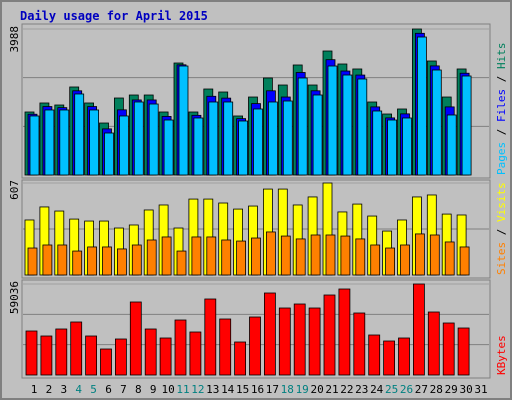 Image resolution: width=512 pixels, height=400 pixels. What do you see at coordinates (406, 389) in the screenshot?
I see `x-tick-label: 26` at bounding box center [406, 389].